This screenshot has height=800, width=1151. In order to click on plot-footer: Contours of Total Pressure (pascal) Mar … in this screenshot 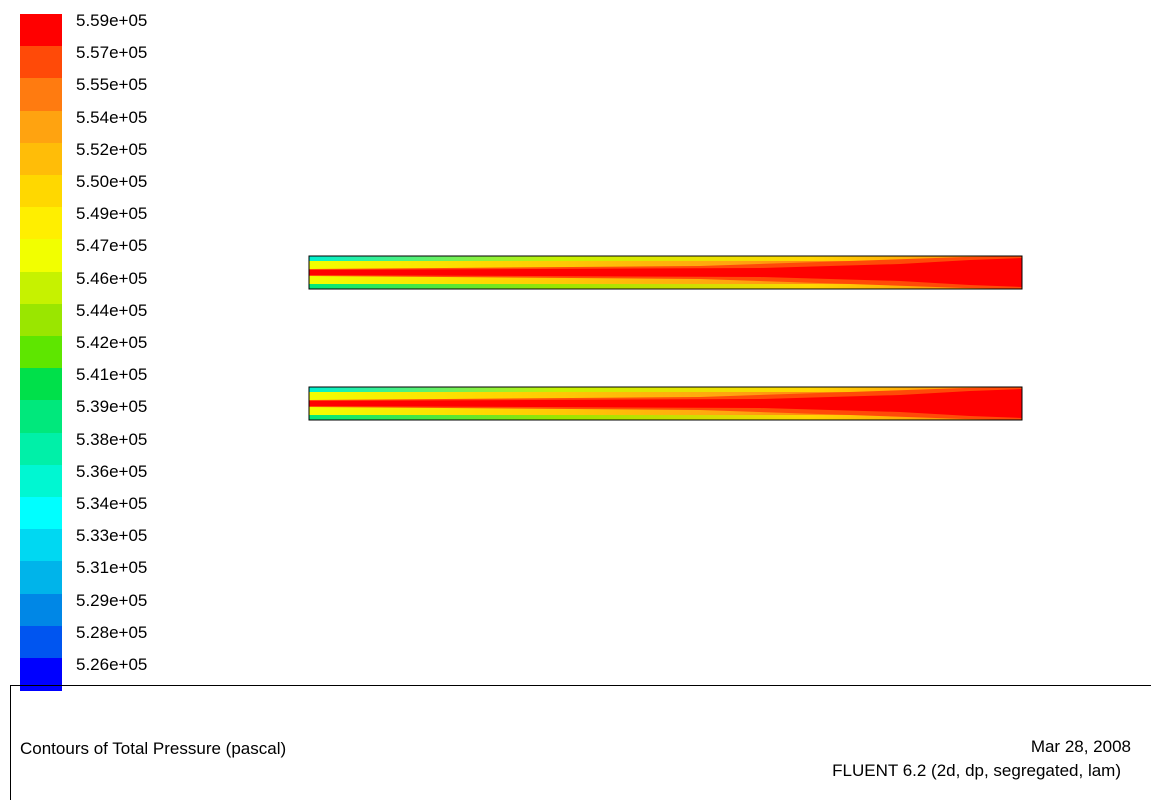, I will do `click(580, 742)`.